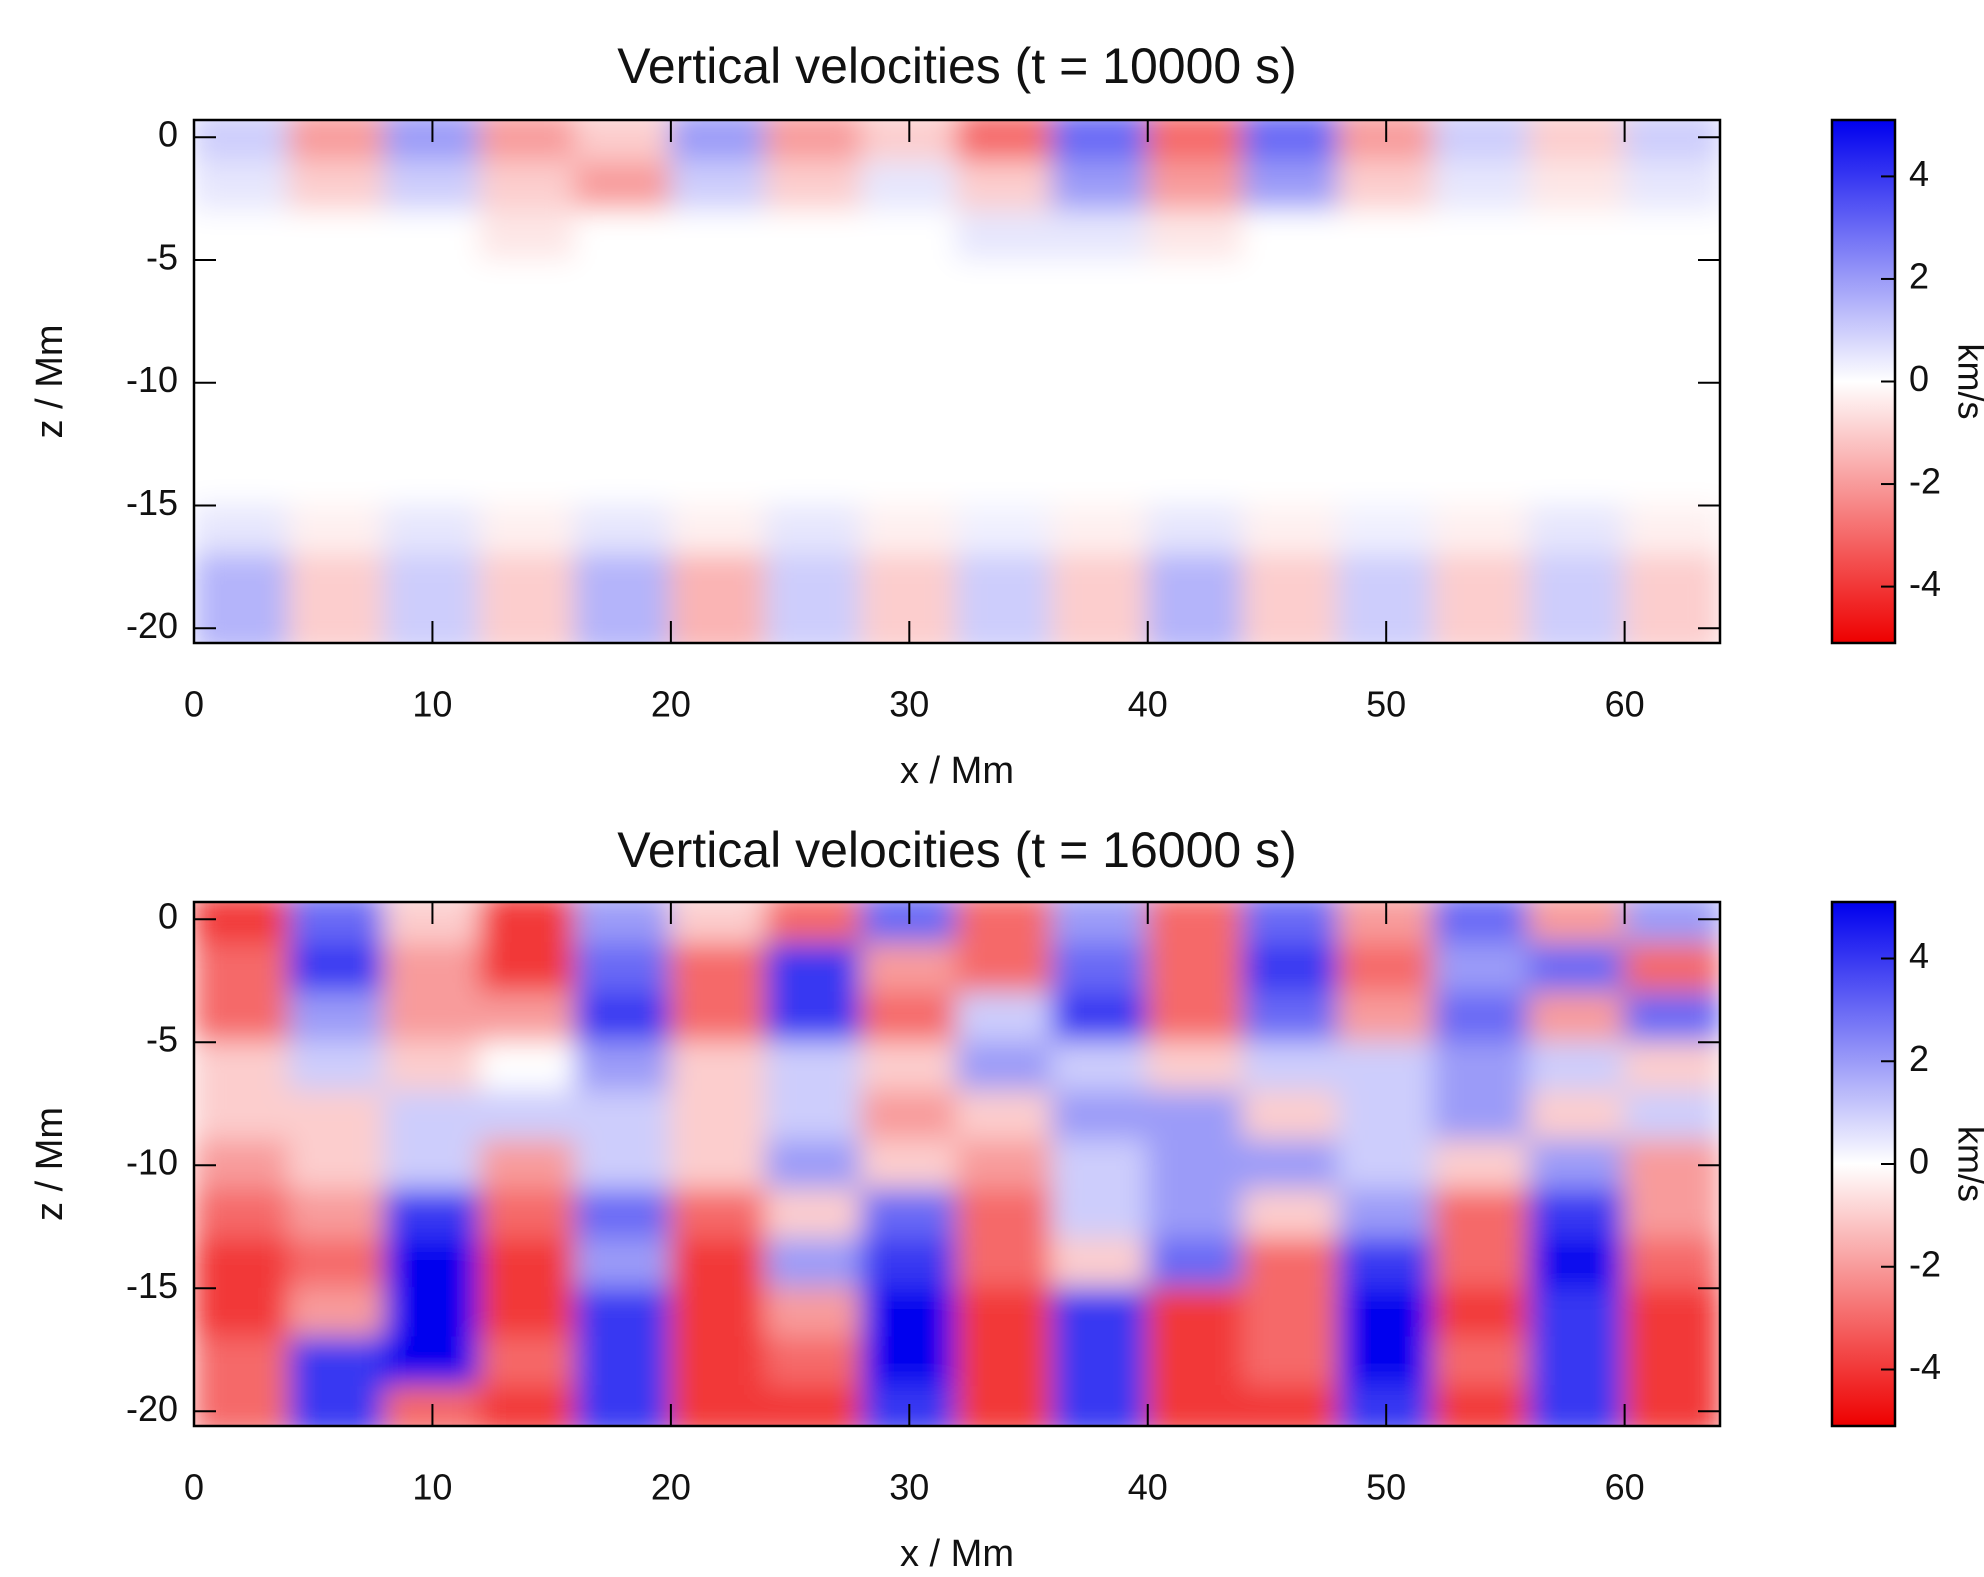  Describe the element at coordinates (1625, 1487) in the screenshot. I see `x-tick-label: 60` at that location.